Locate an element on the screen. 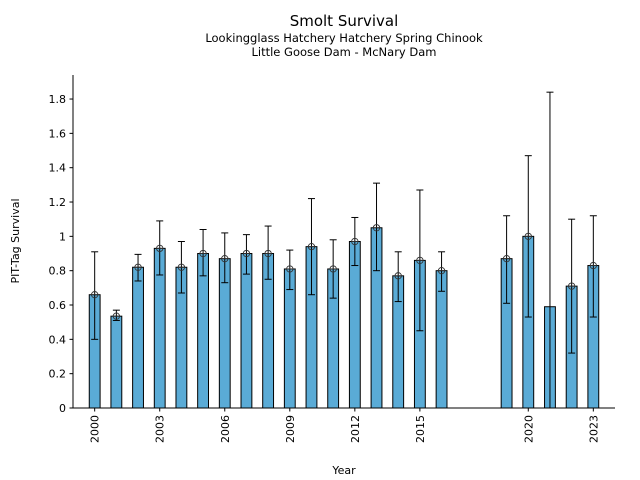 The height and width of the screenshot is (480, 640). point-marker-2009 is located at coordinates (290, 269).